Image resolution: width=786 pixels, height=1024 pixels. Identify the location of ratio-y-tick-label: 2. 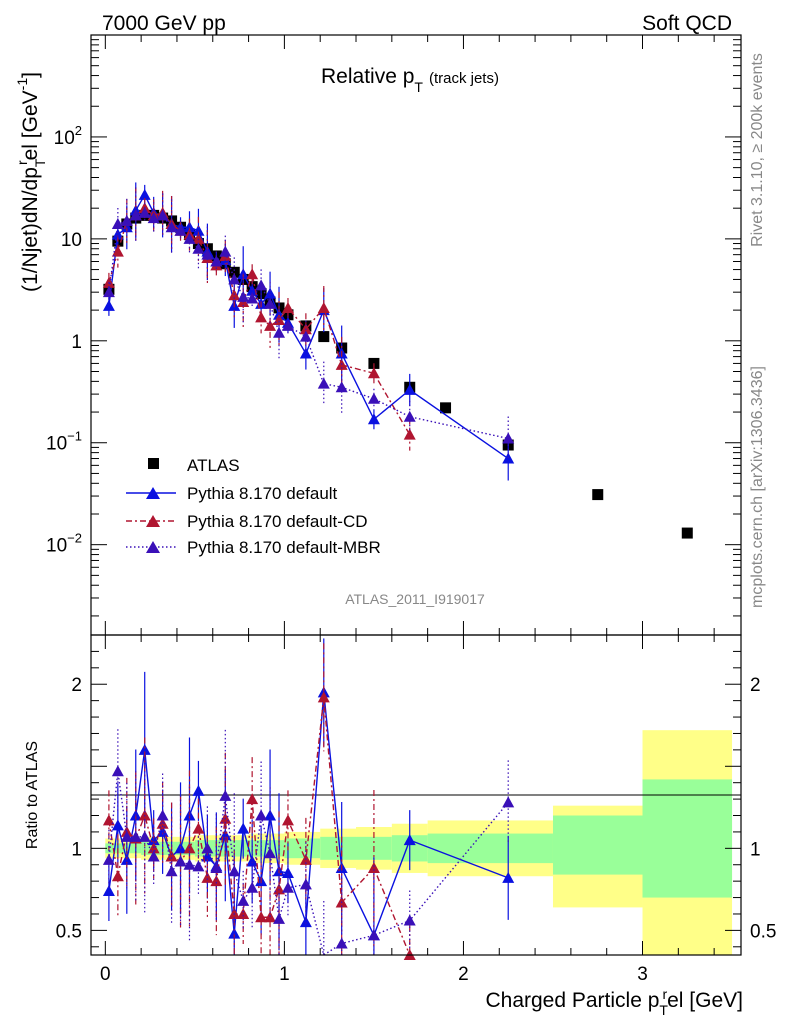
(76, 685).